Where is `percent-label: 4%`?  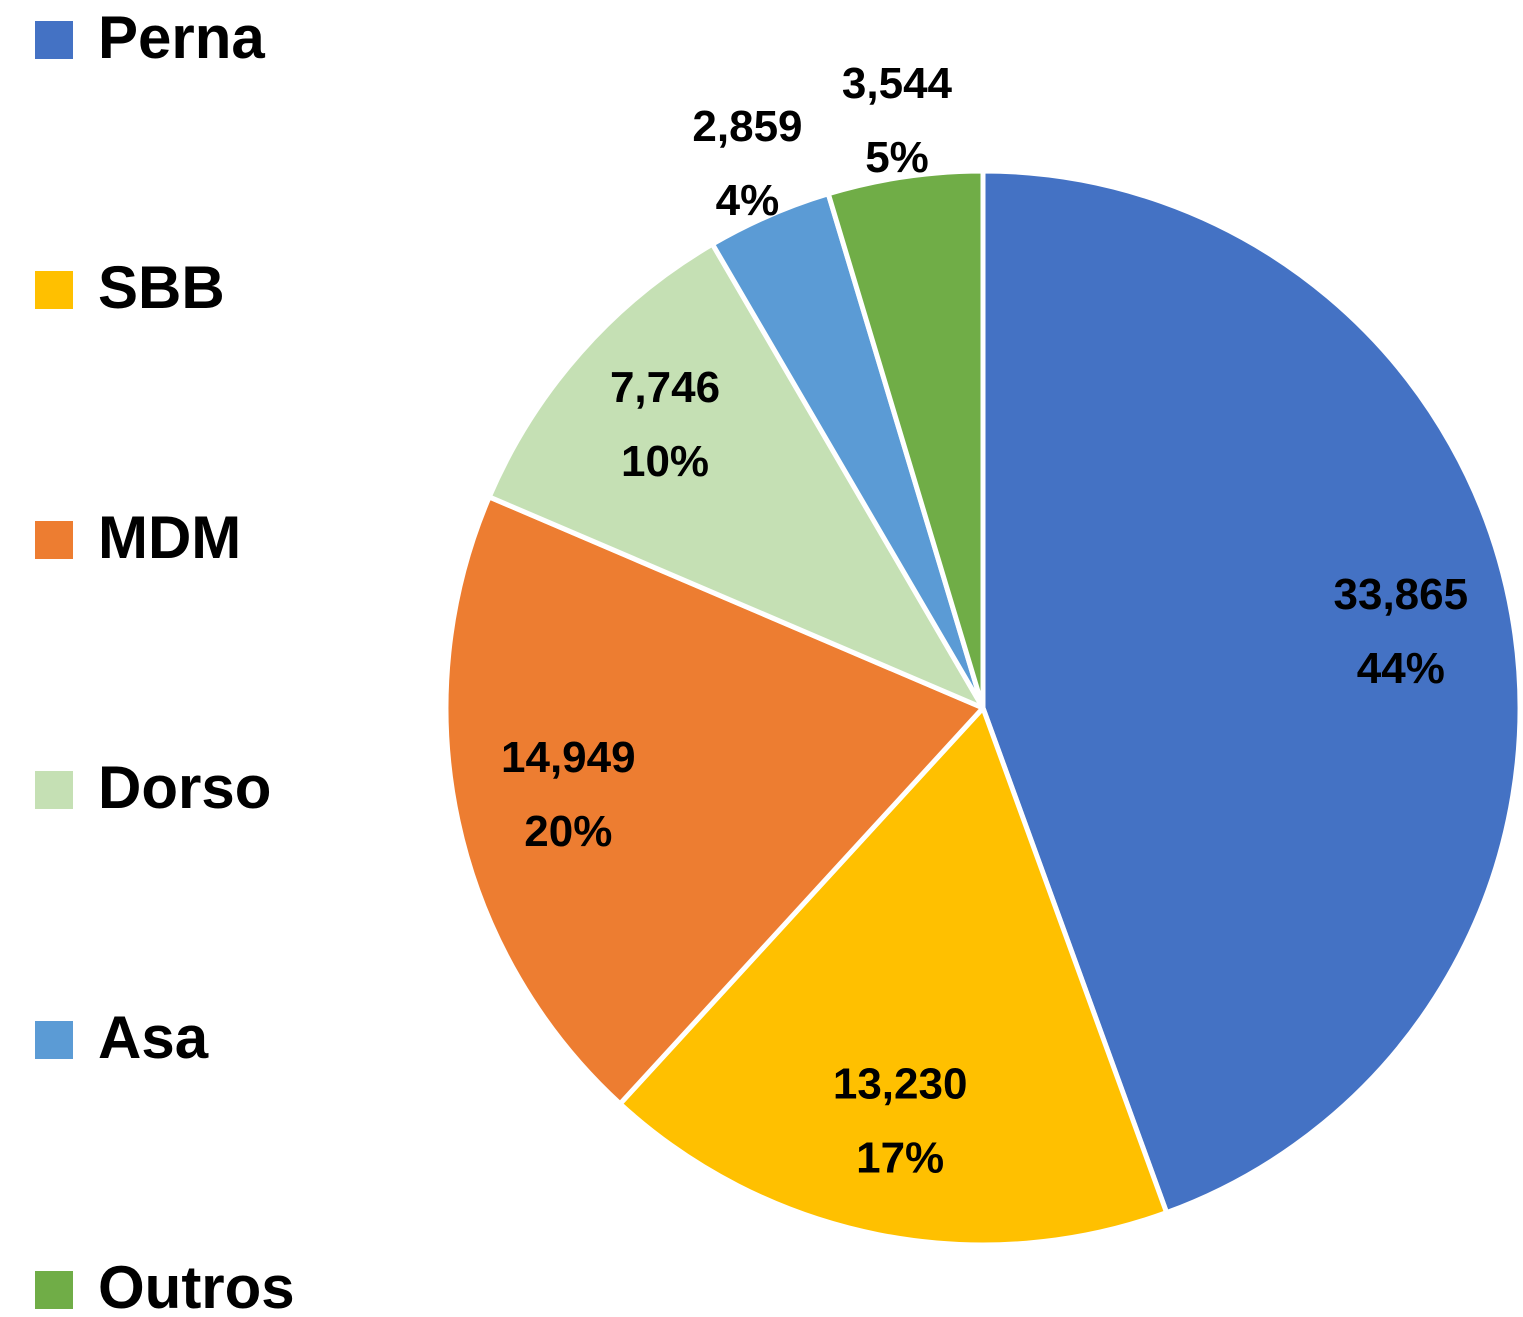
percent-label: 4% is located at coordinates (748, 200).